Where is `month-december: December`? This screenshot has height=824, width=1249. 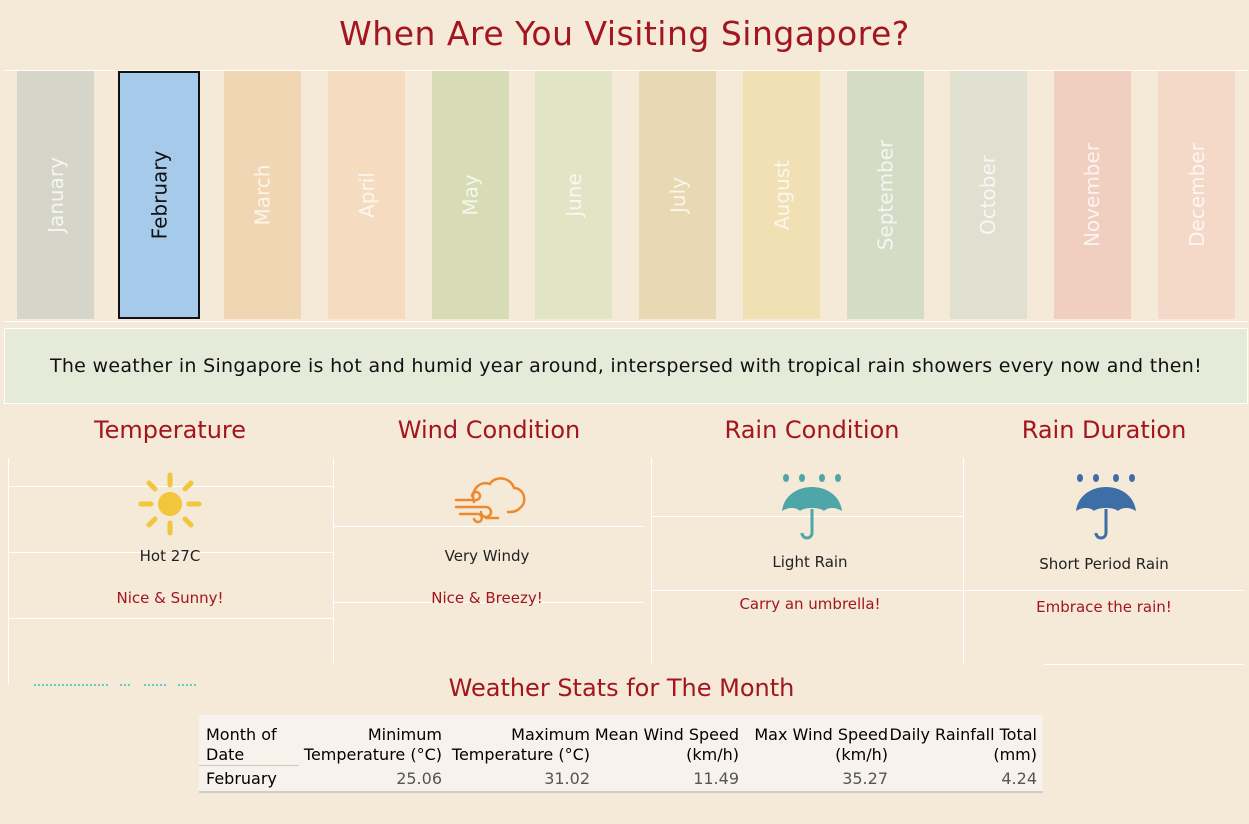 month-december: December is located at coordinates (1196, 195).